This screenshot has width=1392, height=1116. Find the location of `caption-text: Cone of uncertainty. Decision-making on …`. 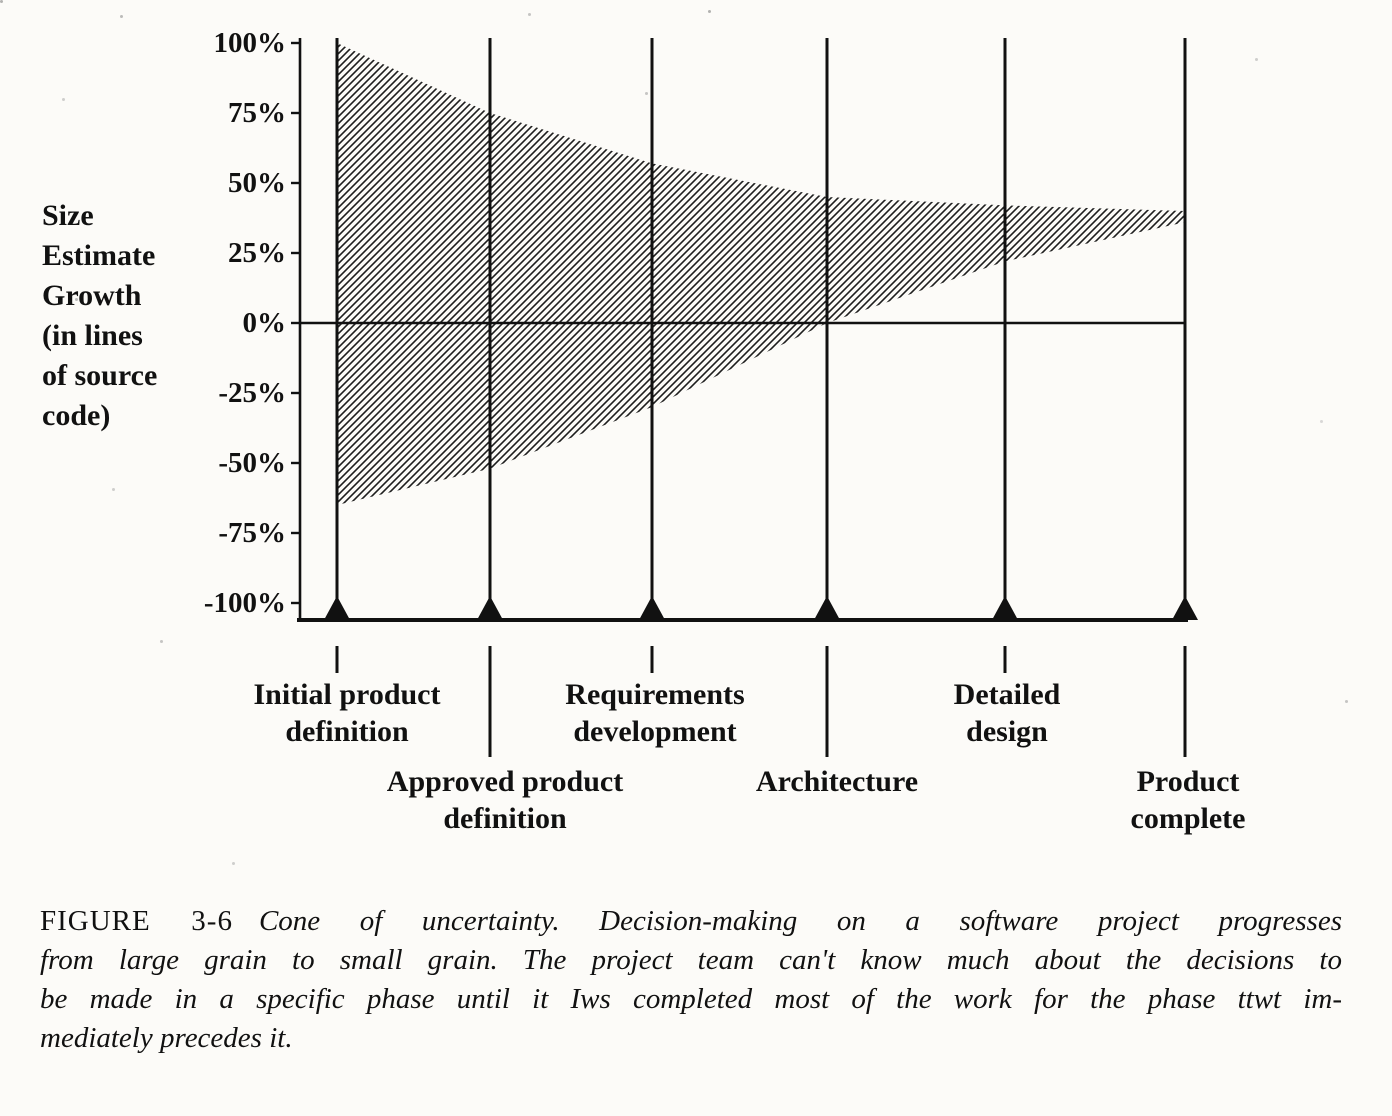

caption-text: Cone of uncertainty. Decision-making on … is located at coordinates (800, 921).